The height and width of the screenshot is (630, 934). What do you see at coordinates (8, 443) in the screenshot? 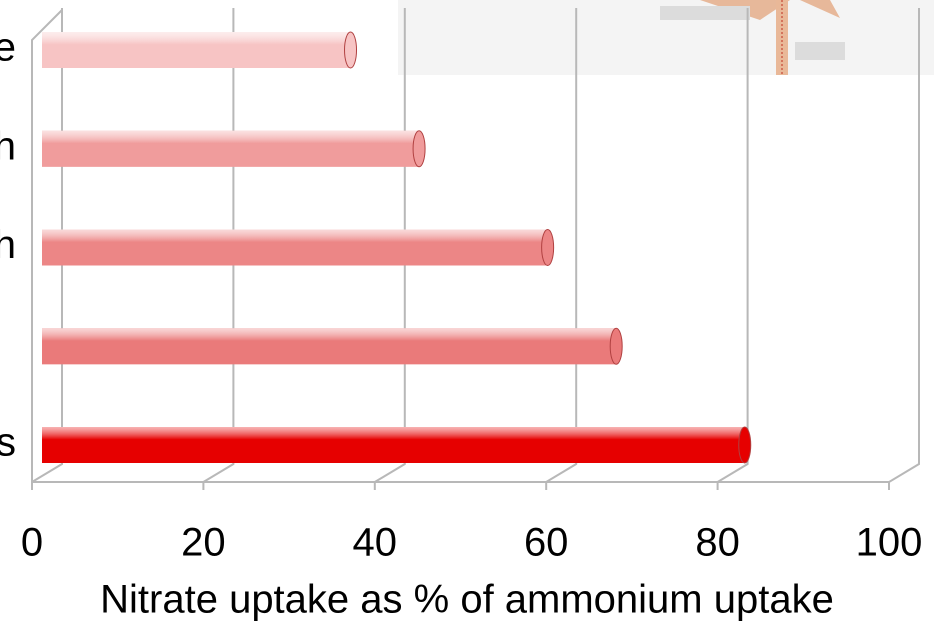
I see `y-tick-label: s` at bounding box center [8, 443].